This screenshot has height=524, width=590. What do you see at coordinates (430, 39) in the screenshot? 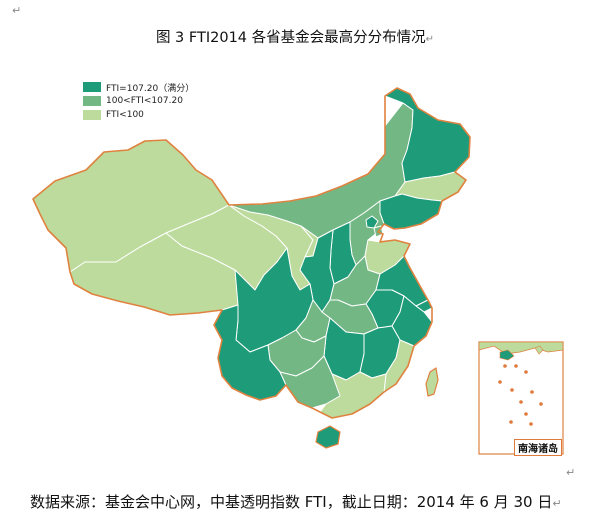
I see `title-paragraph-mark: ↵` at bounding box center [430, 39].